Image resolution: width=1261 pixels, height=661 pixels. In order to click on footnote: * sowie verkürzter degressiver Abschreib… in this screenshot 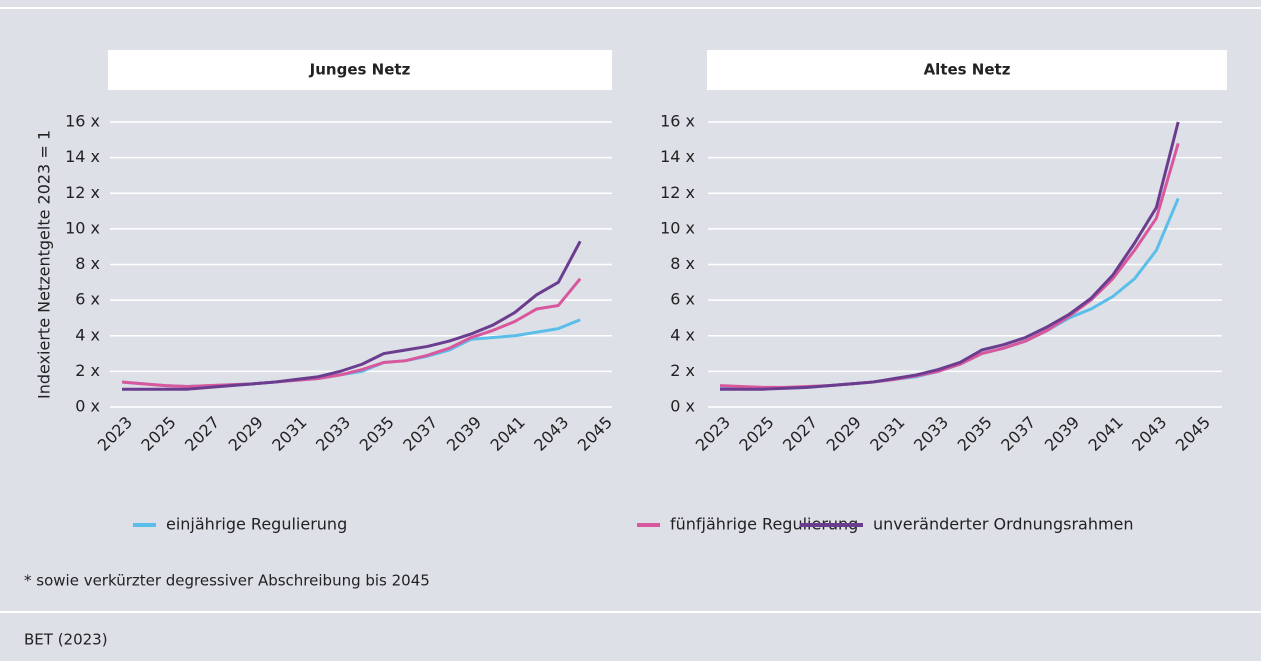, I will do `click(227, 581)`.